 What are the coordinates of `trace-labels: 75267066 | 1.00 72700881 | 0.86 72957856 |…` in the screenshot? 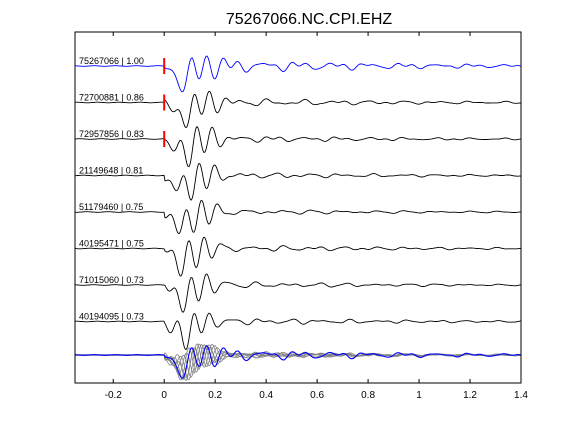 It's located at (111, 189).